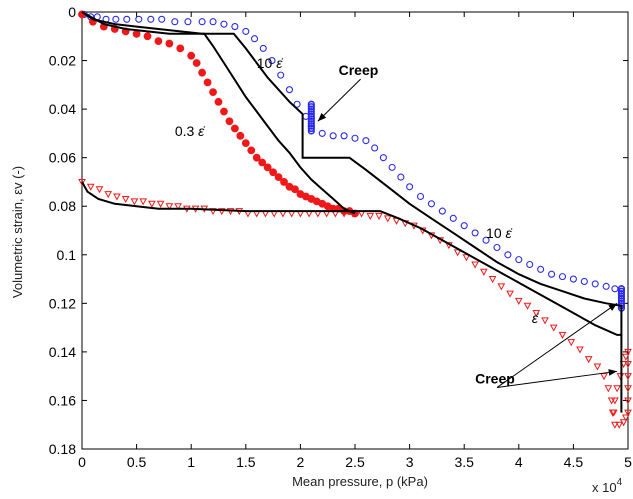 The width and height of the screenshot is (633, 499). Describe the element at coordinates (557, 345) in the screenshot. I see `creep-arrow` at that location.